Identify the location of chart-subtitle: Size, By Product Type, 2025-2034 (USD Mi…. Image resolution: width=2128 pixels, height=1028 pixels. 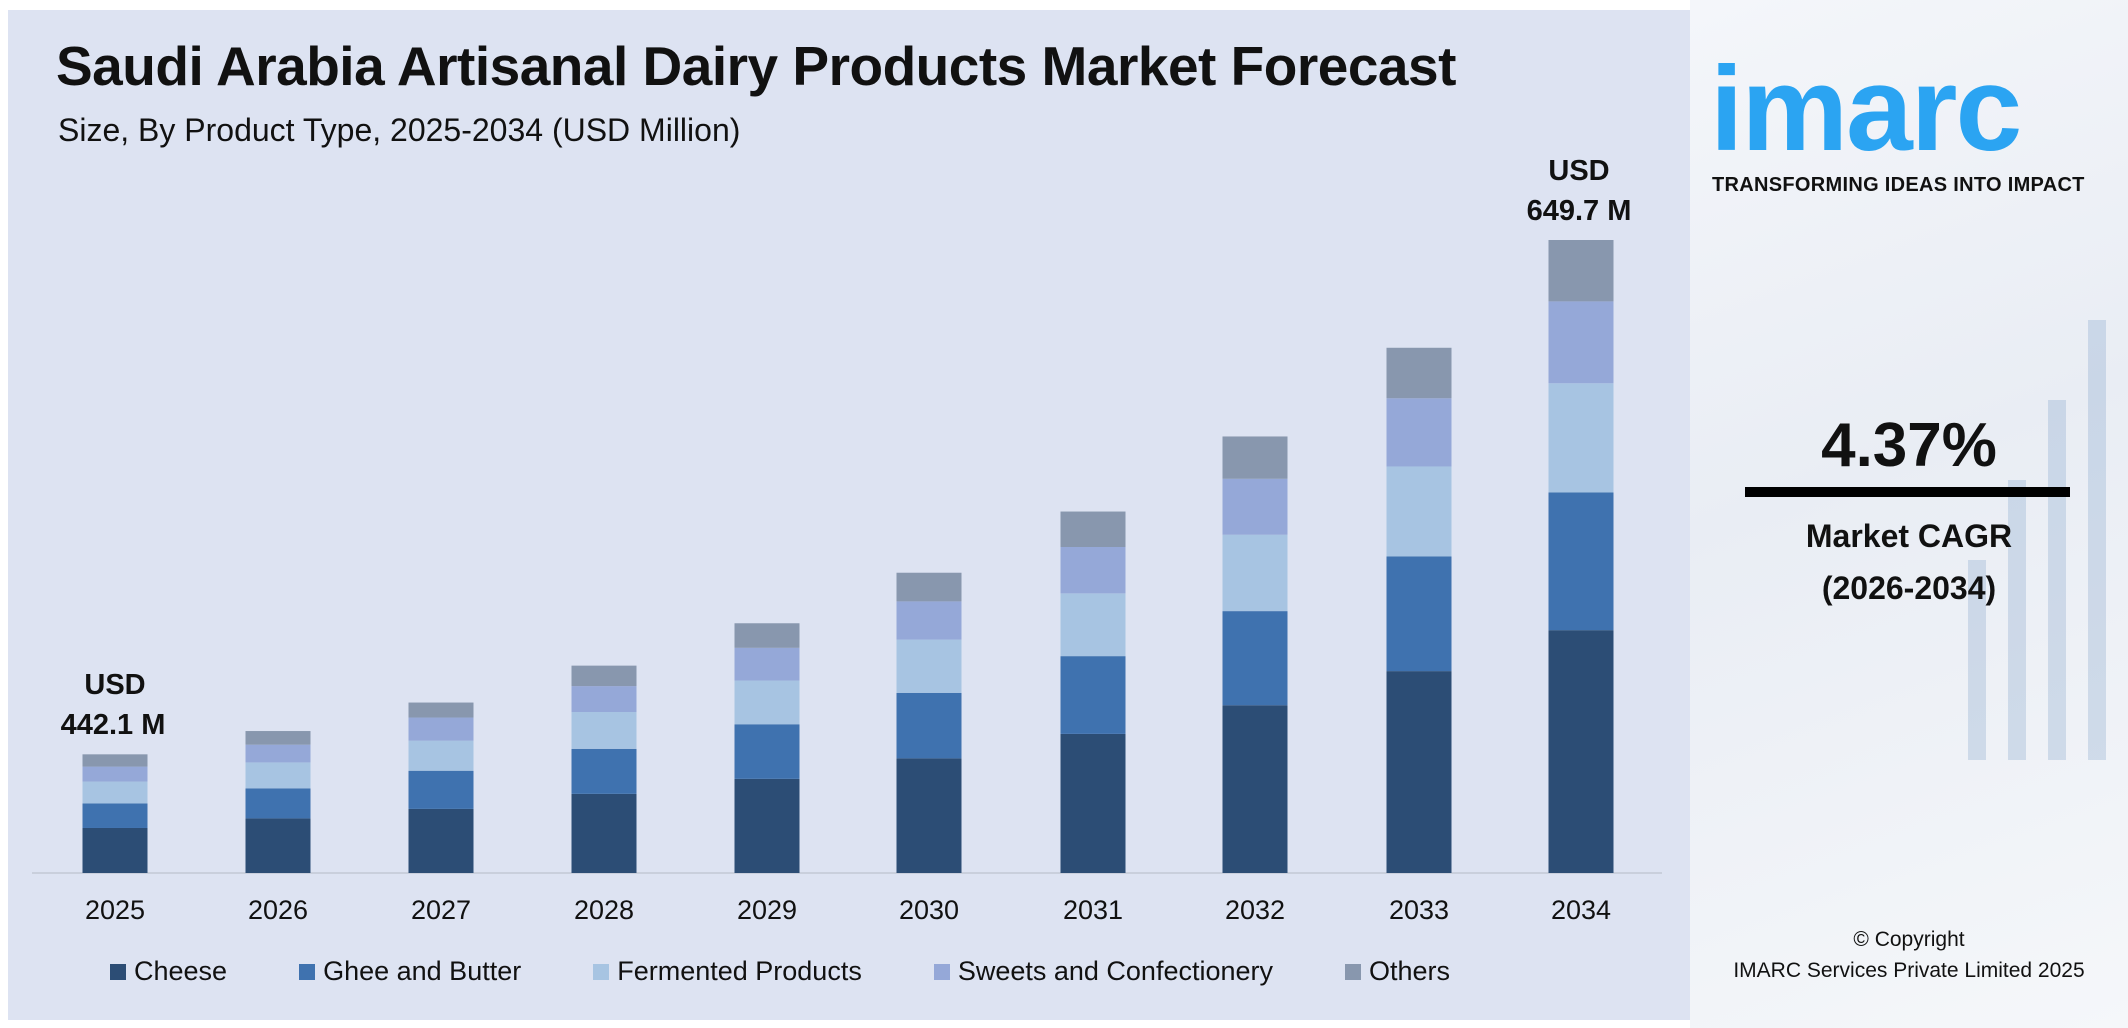
(399, 130).